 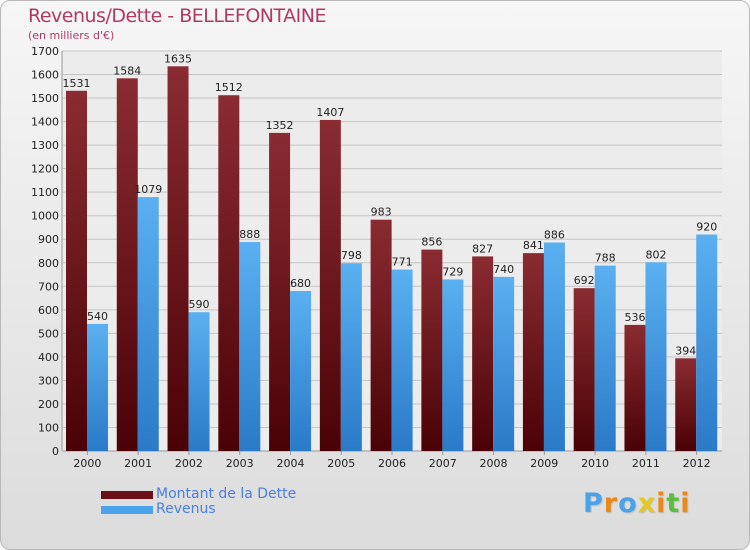 What do you see at coordinates (431, 242) in the screenshot?
I see `data-label-dette: 856` at bounding box center [431, 242].